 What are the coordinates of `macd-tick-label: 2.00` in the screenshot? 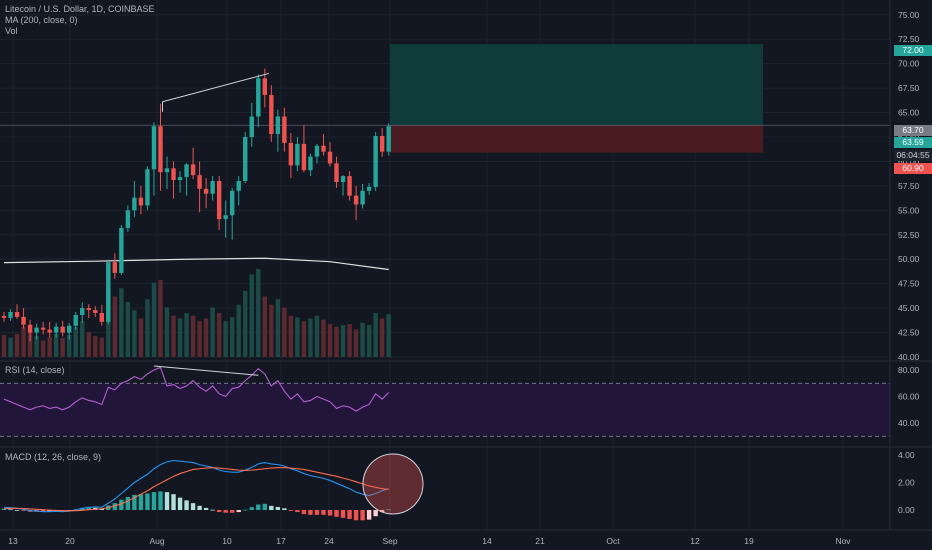 It's located at (906, 483).